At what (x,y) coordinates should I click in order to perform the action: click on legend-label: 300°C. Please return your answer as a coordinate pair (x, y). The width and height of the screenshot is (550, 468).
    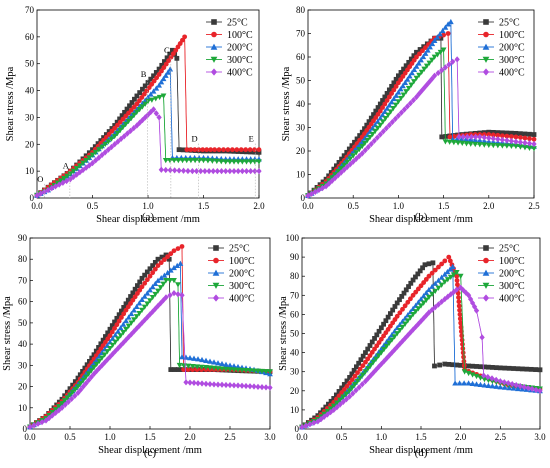
    Looking at the image, I should click on (512, 60).